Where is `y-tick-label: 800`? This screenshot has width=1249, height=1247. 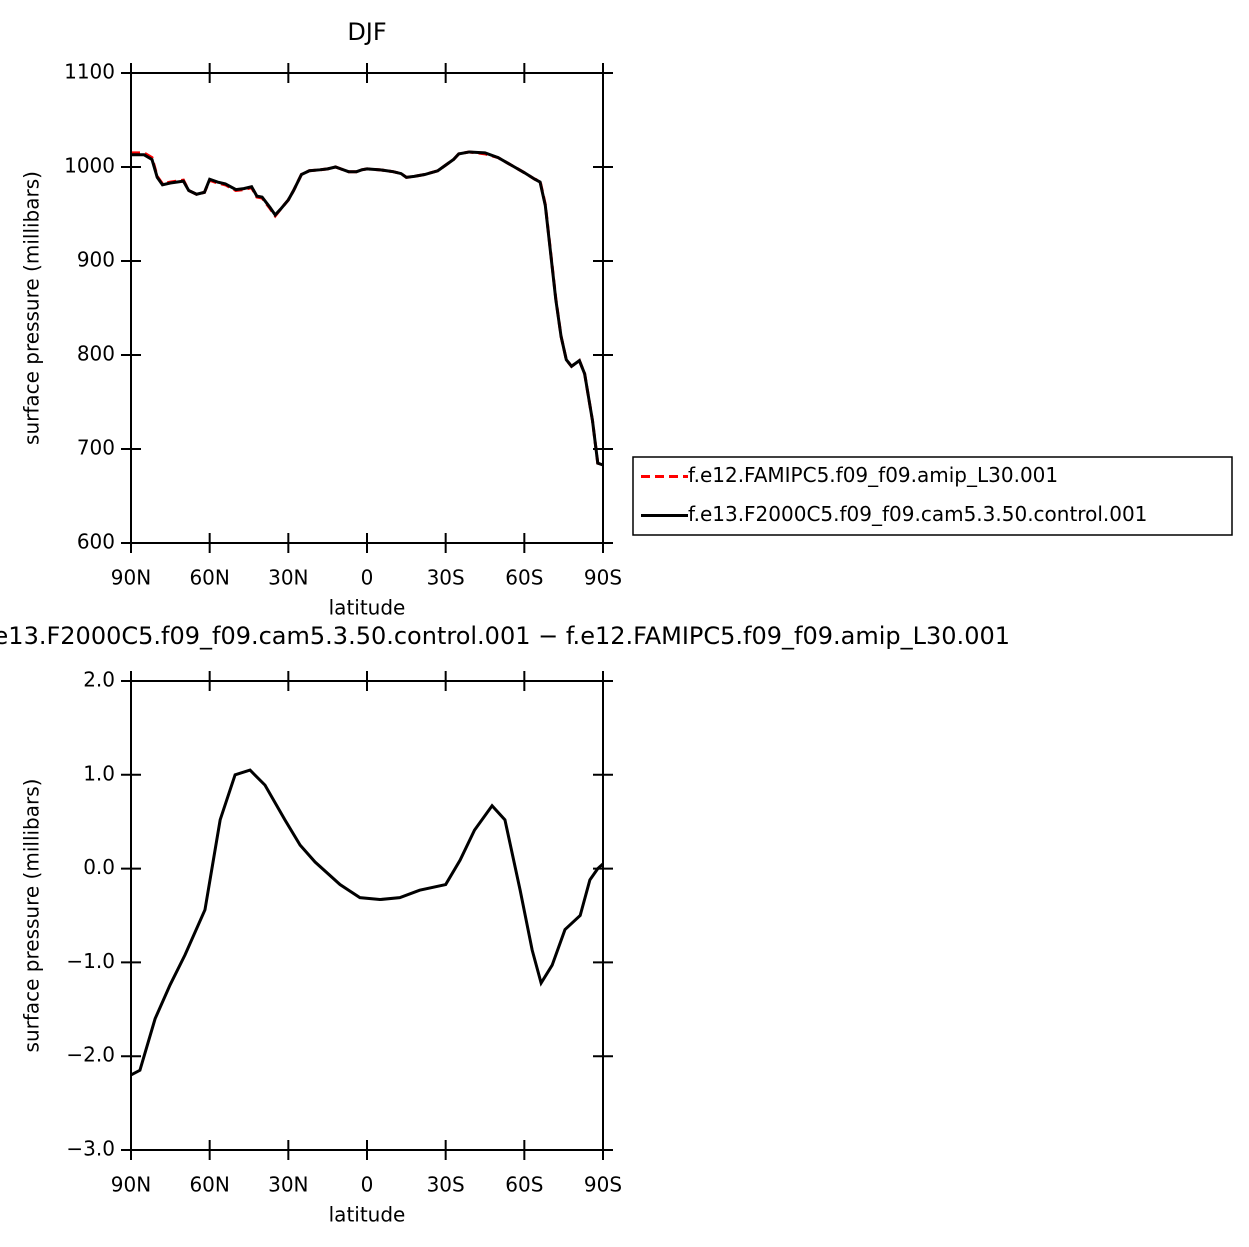 y-tick-label: 800 is located at coordinates (96, 354).